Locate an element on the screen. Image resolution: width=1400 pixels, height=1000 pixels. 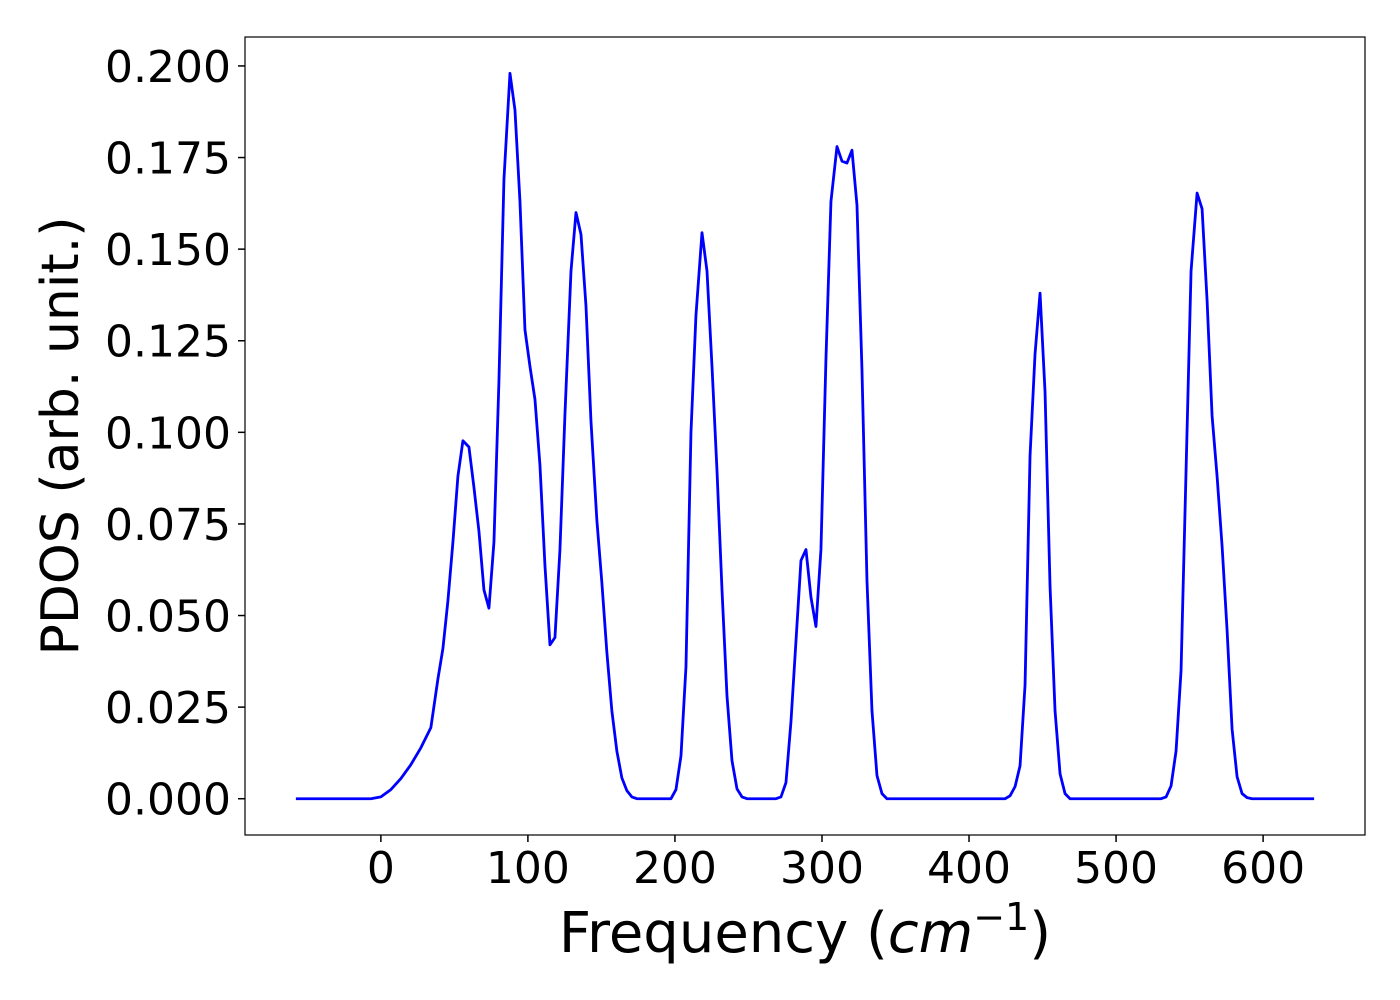
x-tick-label: 0 is located at coordinates (381, 868).